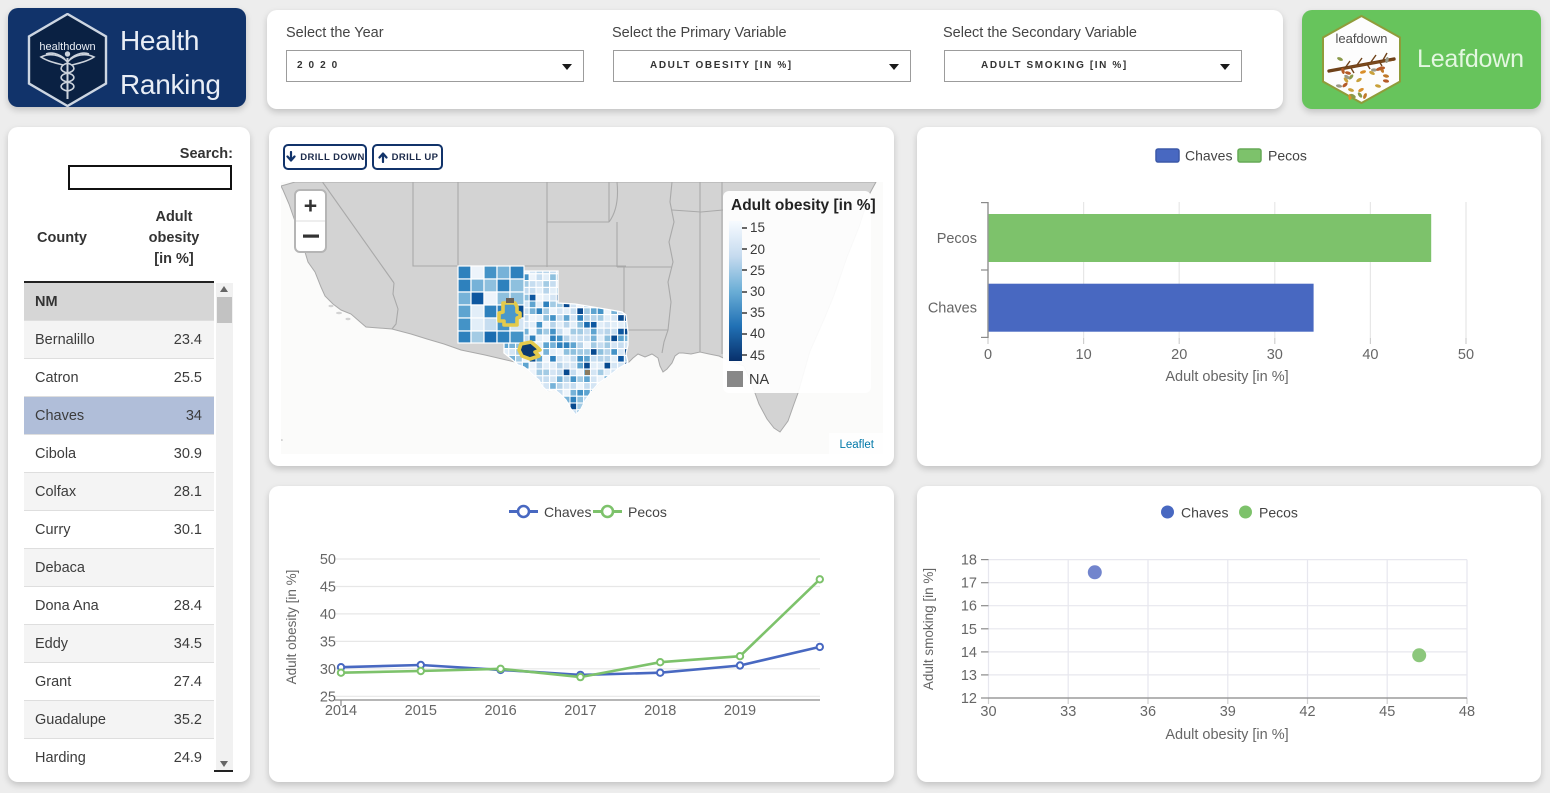  I want to click on svg-text: 2019, so click(740, 711).